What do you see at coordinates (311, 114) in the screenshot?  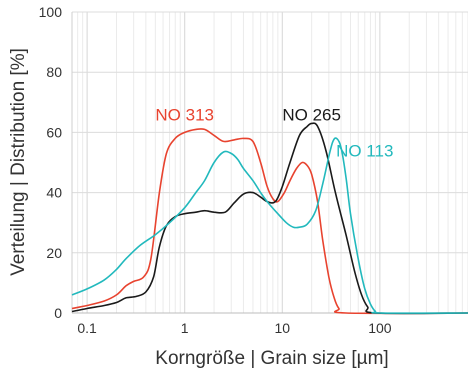 I see `series-label-no-265: NO 265` at bounding box center [311, 114].